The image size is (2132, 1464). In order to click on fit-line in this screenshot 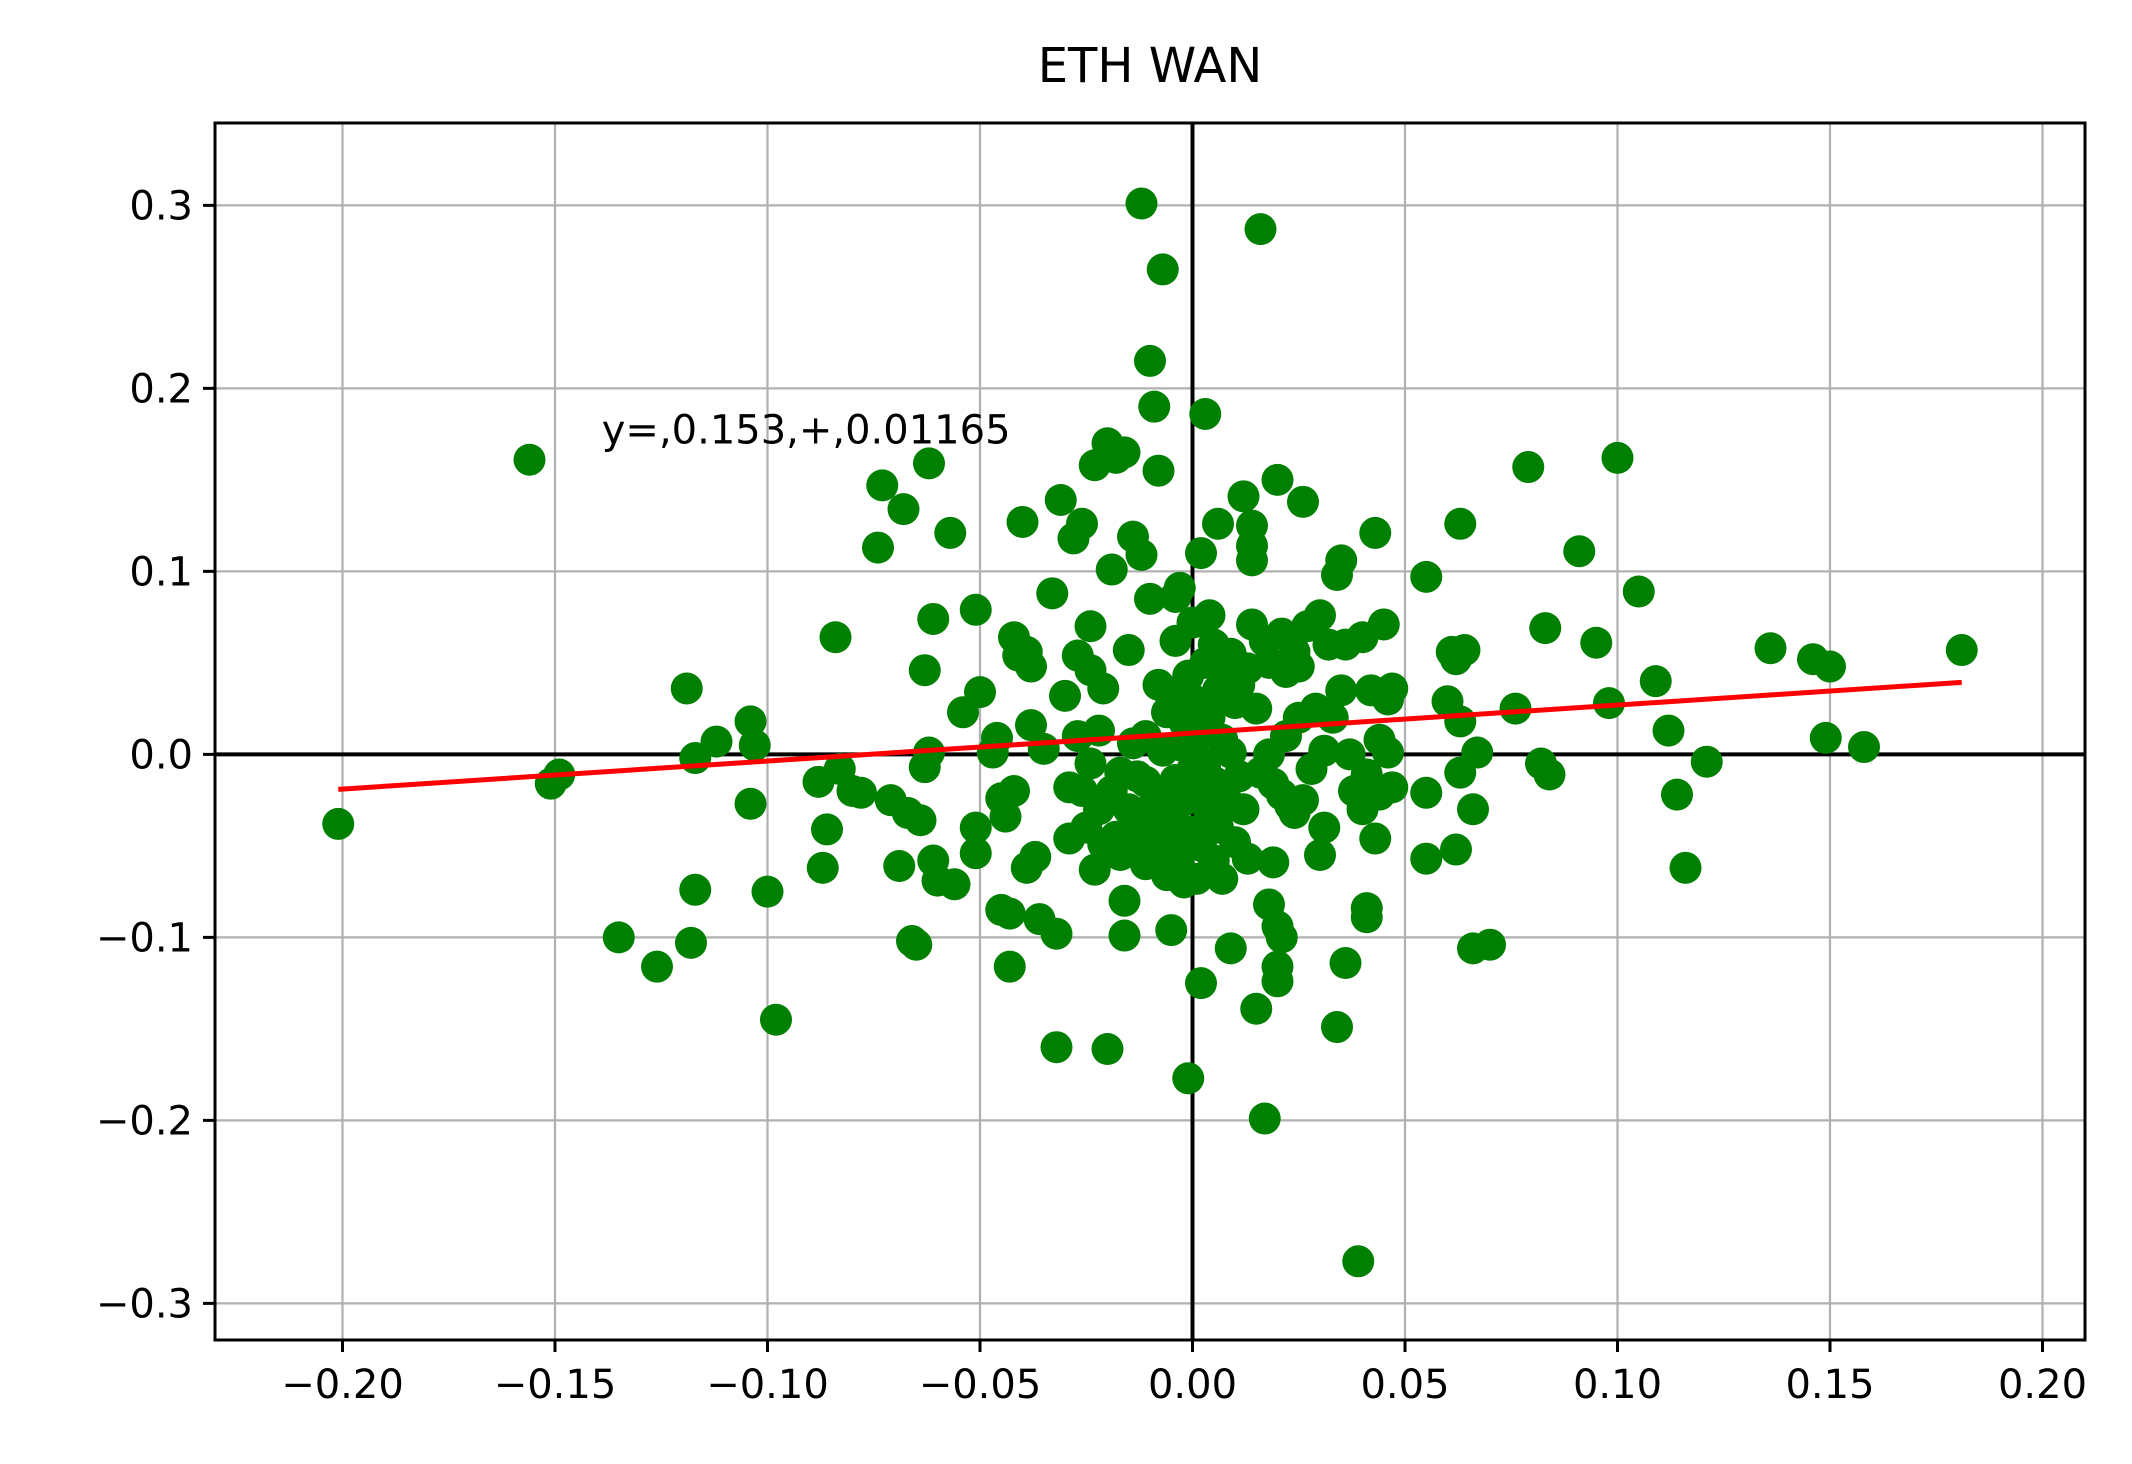, I will do `click(1150, 735)`.